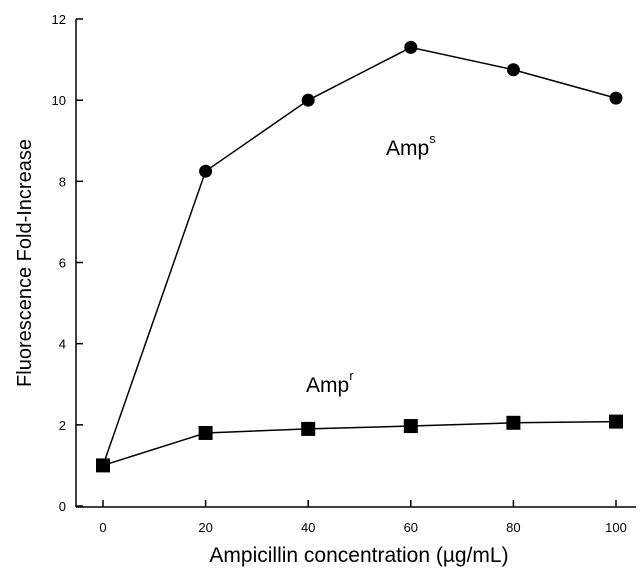  I want to click on y-tick-label: 6, so click(62, 263).